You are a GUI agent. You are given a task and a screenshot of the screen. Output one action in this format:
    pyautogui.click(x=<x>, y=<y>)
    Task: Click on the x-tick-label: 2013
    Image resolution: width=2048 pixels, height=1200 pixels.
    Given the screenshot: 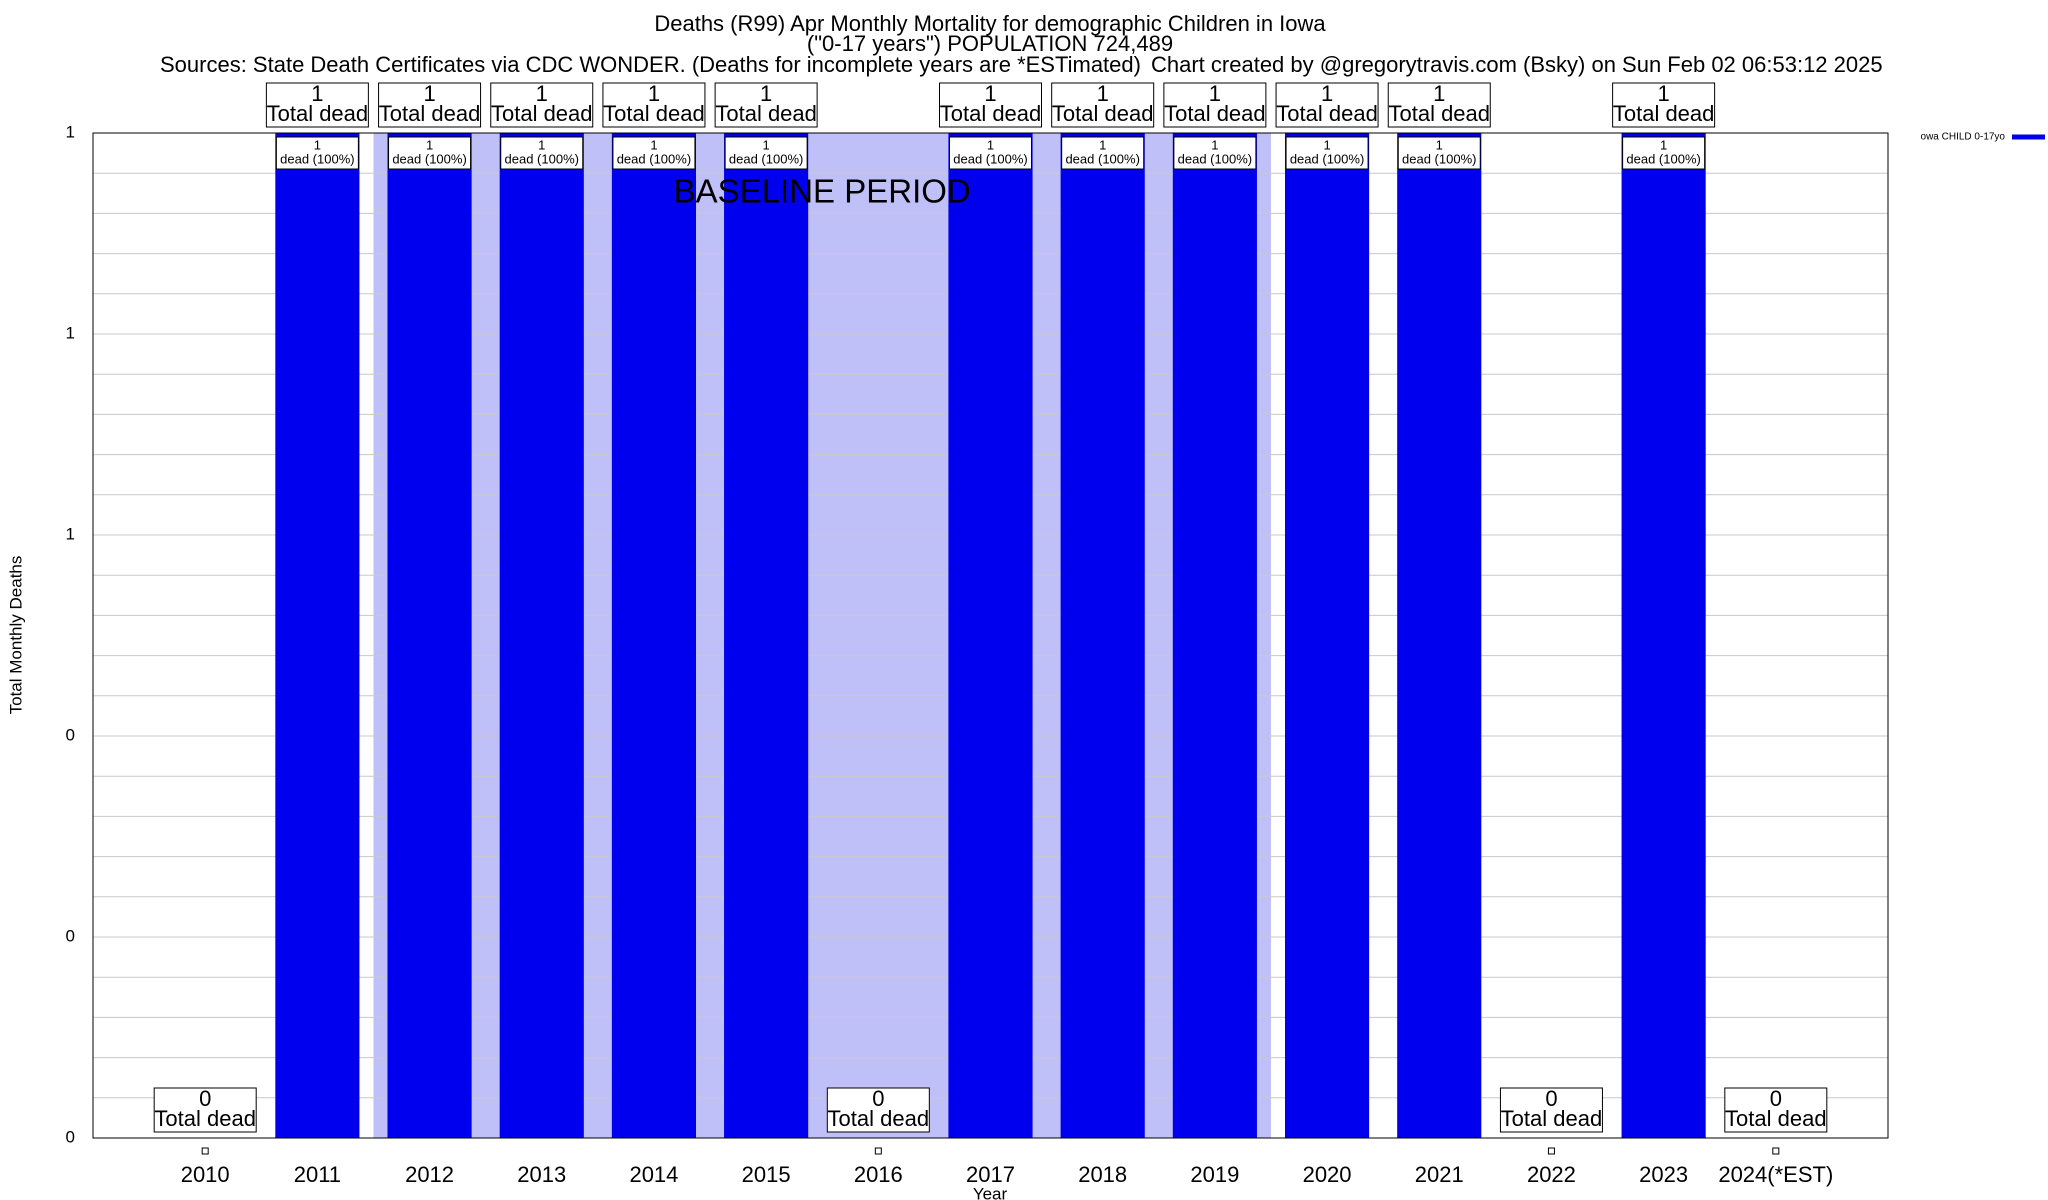 What is the action you would take?
    pyautogui.click(x=541, y=1174)
    